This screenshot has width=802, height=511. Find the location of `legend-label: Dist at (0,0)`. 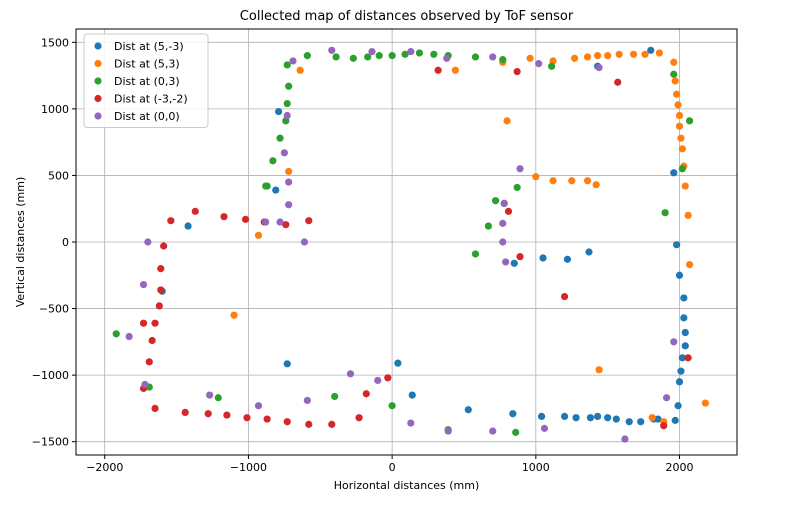

legend-label: Dist at (0,0) is located at coordinates (147, 116).